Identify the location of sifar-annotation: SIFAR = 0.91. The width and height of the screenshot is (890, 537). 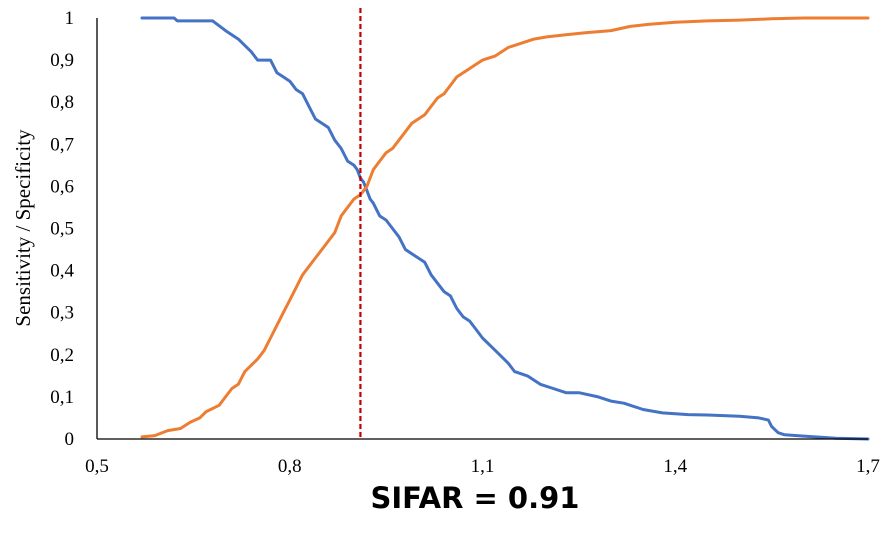
(475, 498).